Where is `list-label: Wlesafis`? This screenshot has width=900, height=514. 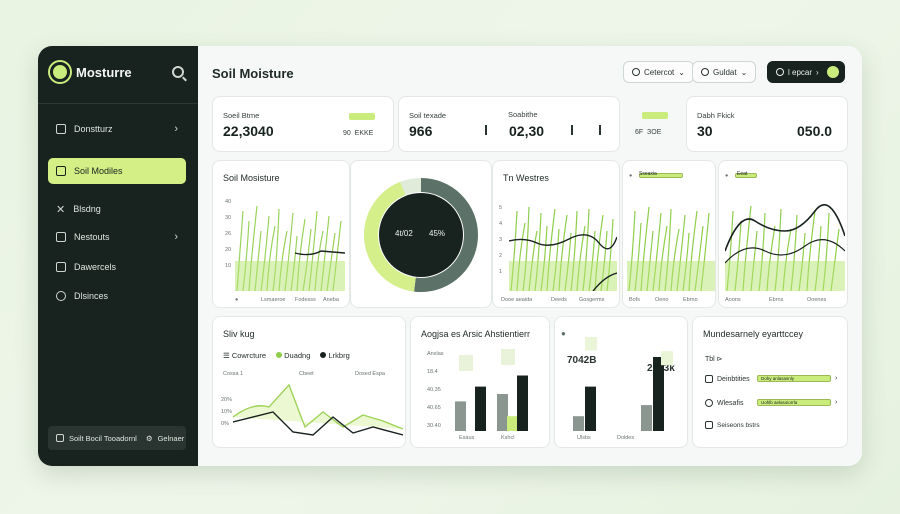 list-label: Wlesafis is located at coordinates (730, 403).